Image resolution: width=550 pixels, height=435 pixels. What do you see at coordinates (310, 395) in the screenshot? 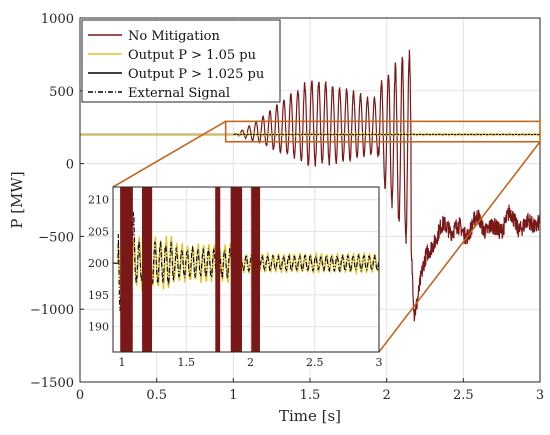
I see `x-tick-label: 1.5` at bounding box center [310, 395].